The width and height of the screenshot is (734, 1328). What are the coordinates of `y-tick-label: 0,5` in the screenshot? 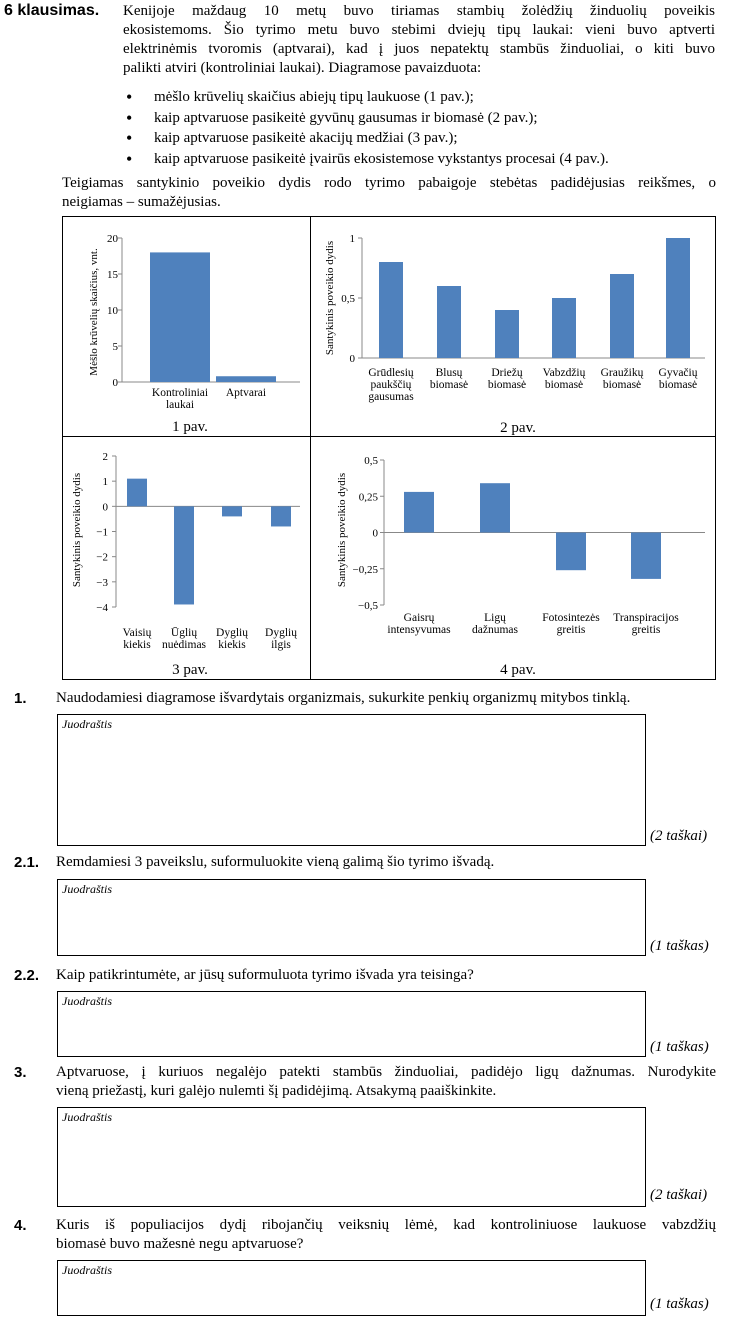 It's located at (348, 299).